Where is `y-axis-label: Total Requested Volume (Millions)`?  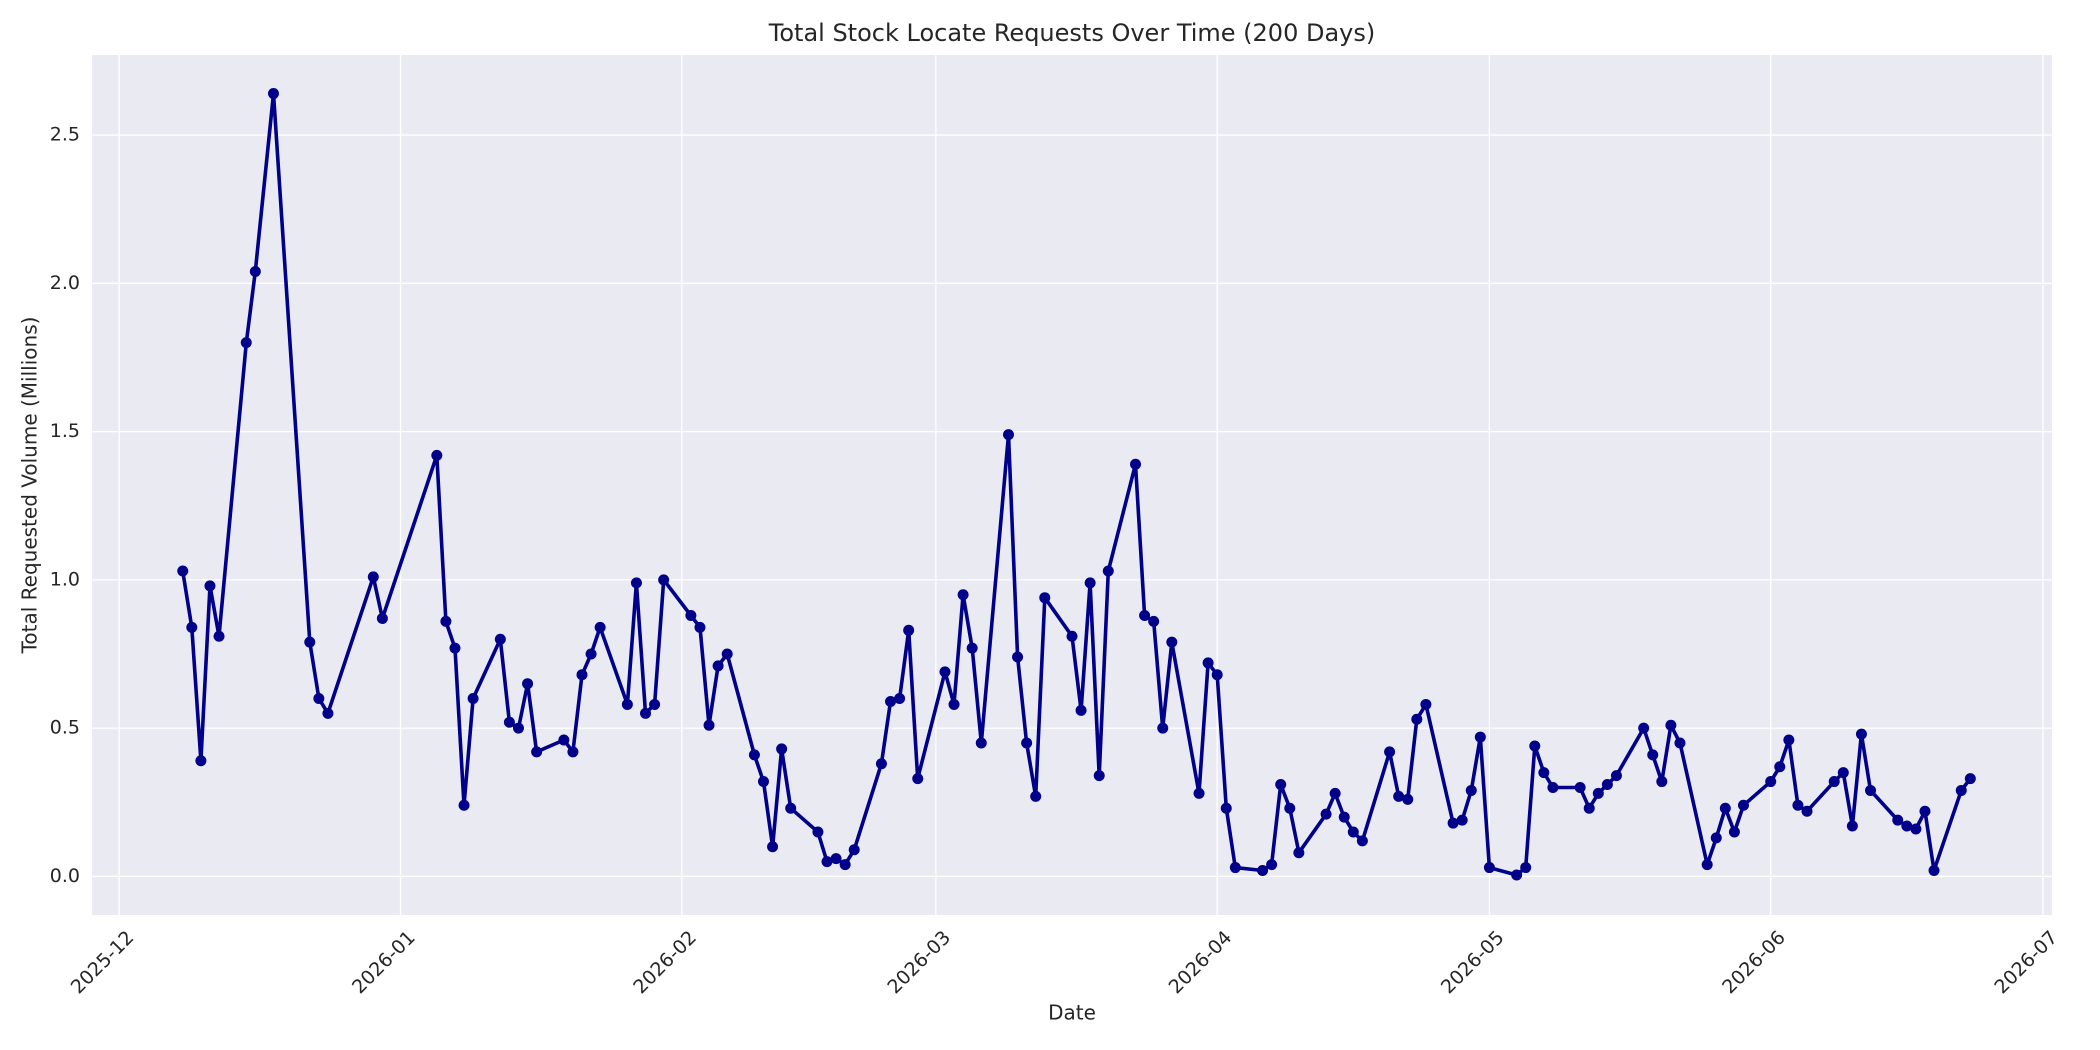
y-axis-label: Total Requested Volume (Millions) is located at coordinates (30, 486).